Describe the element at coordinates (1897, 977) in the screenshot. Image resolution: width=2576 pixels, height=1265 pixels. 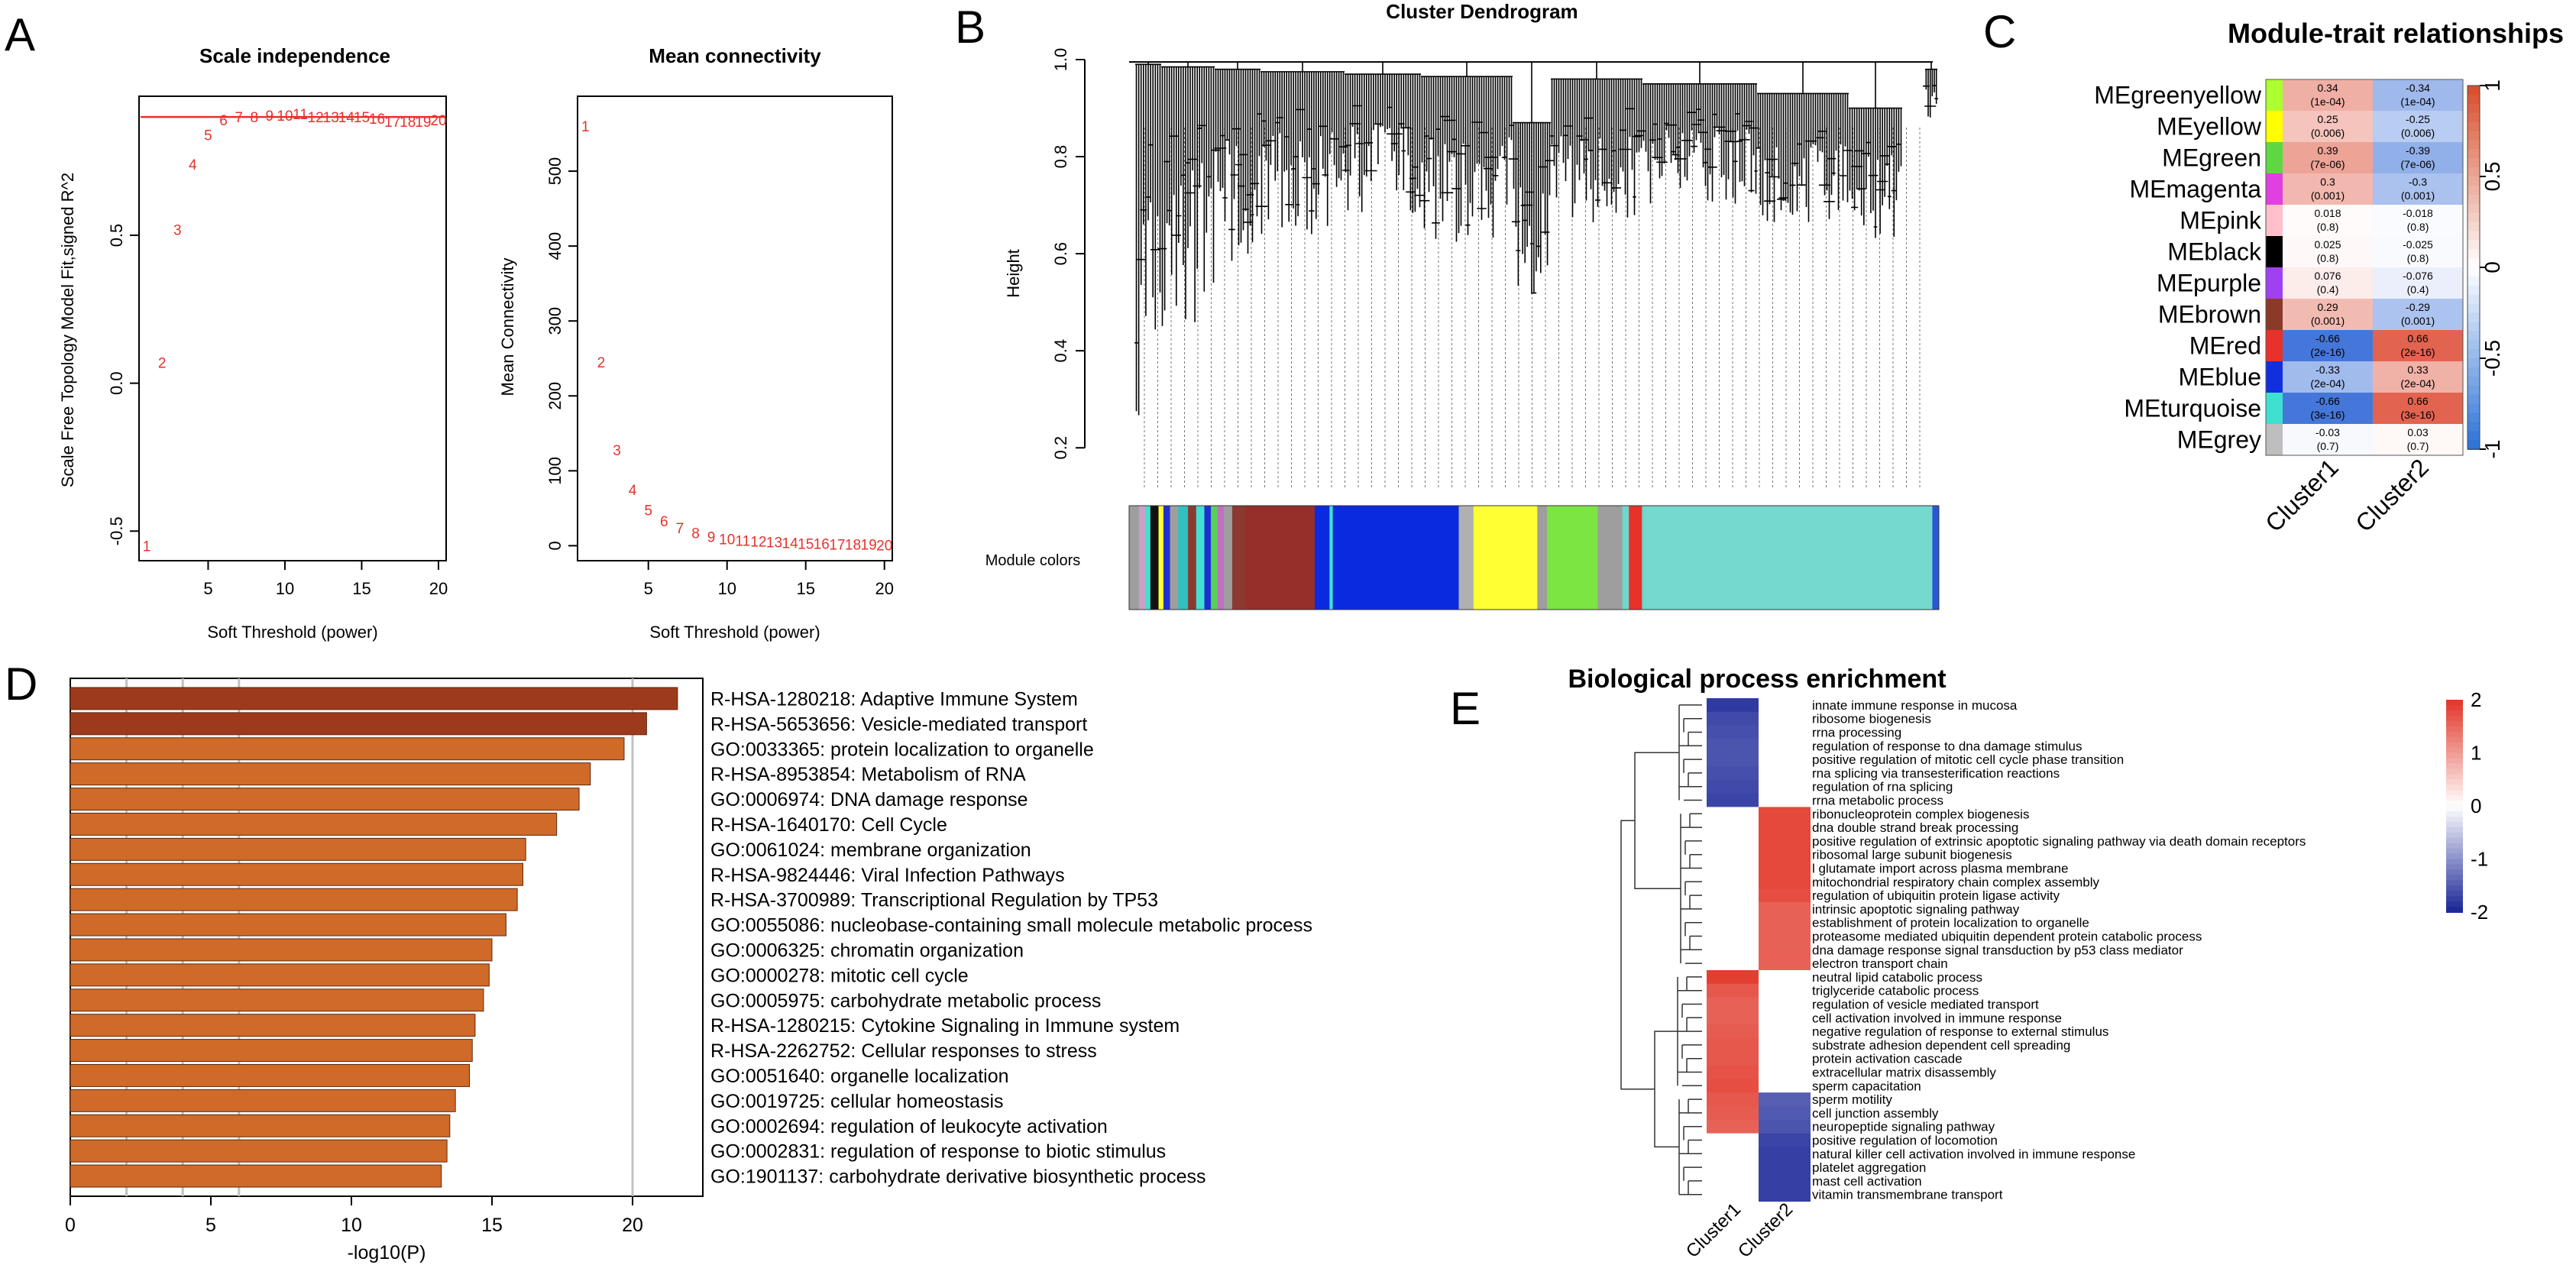
I see `bp-enrichment-term: neutral lipid catabolic process` at that location.